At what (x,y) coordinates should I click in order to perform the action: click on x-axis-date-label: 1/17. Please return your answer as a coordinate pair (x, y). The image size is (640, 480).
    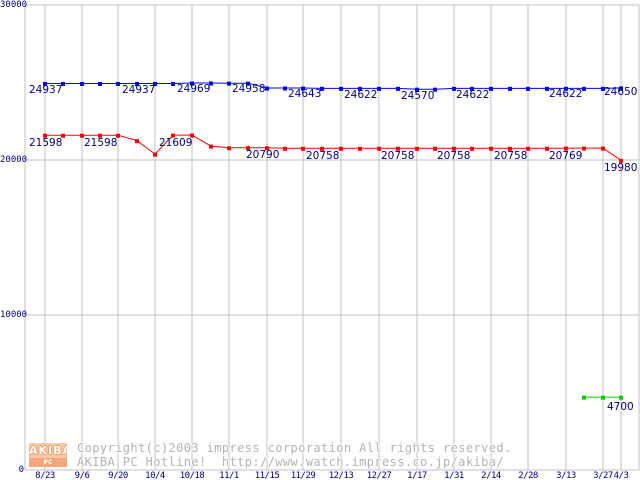
    Looking at the image, I should click on (417, 475).